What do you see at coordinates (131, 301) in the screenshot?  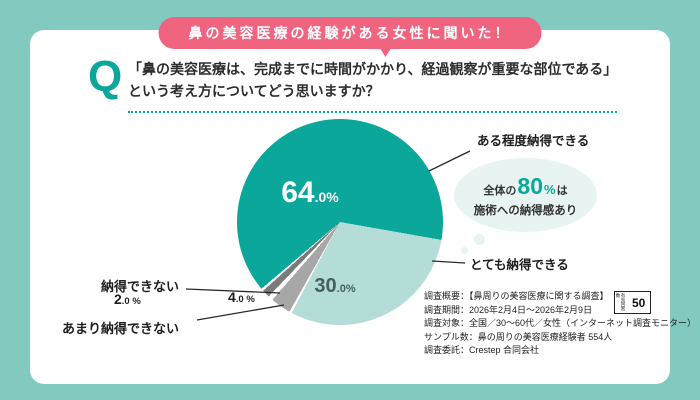 I see `pie-value-2-sub: .0 %` at bounding box center [131, 301].